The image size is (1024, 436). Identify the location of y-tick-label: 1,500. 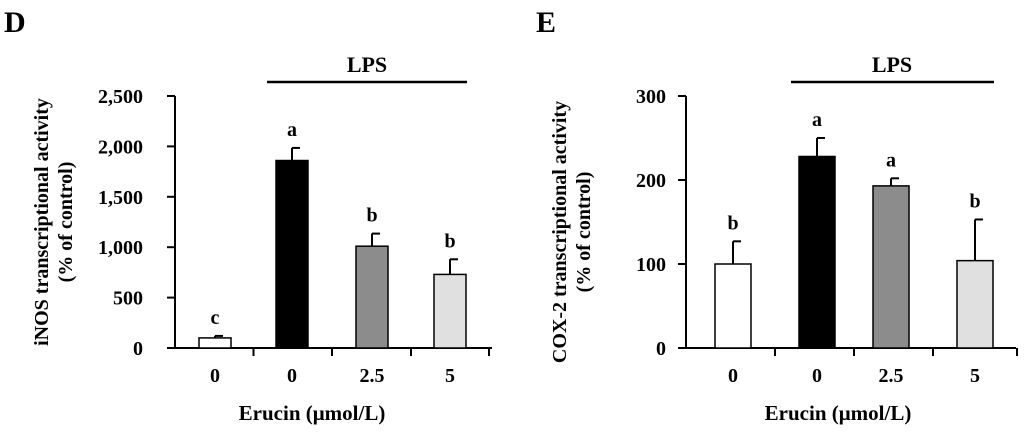
(120, 198).